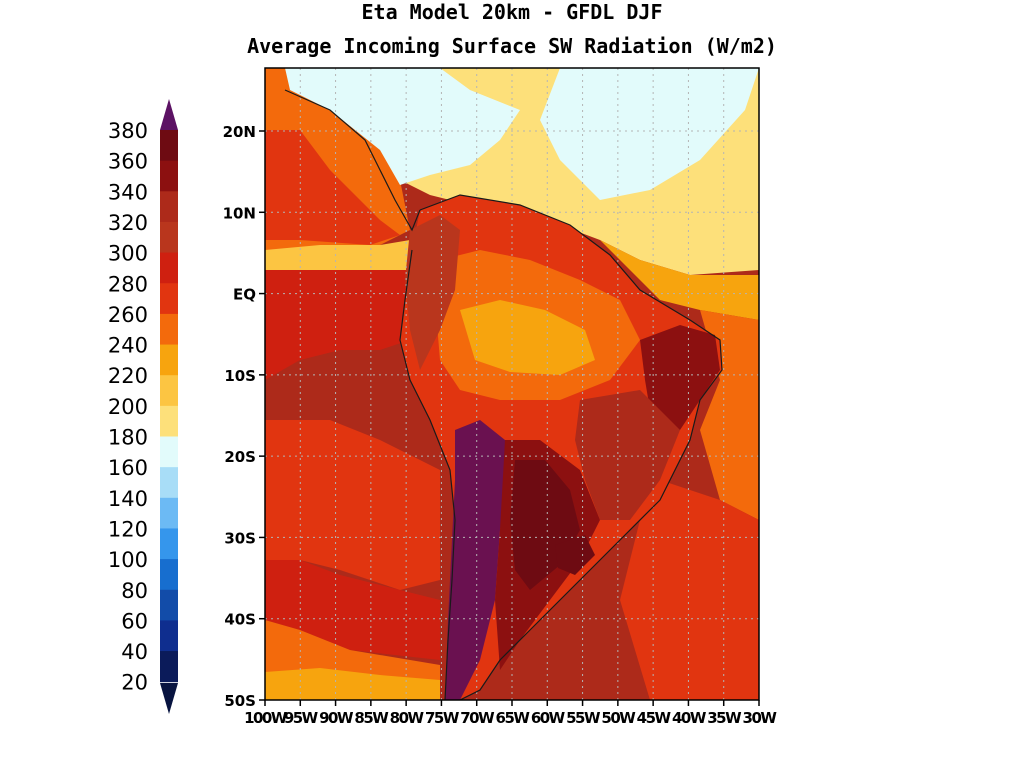  I want to click on lat-label: EQ, so click(244, 295).